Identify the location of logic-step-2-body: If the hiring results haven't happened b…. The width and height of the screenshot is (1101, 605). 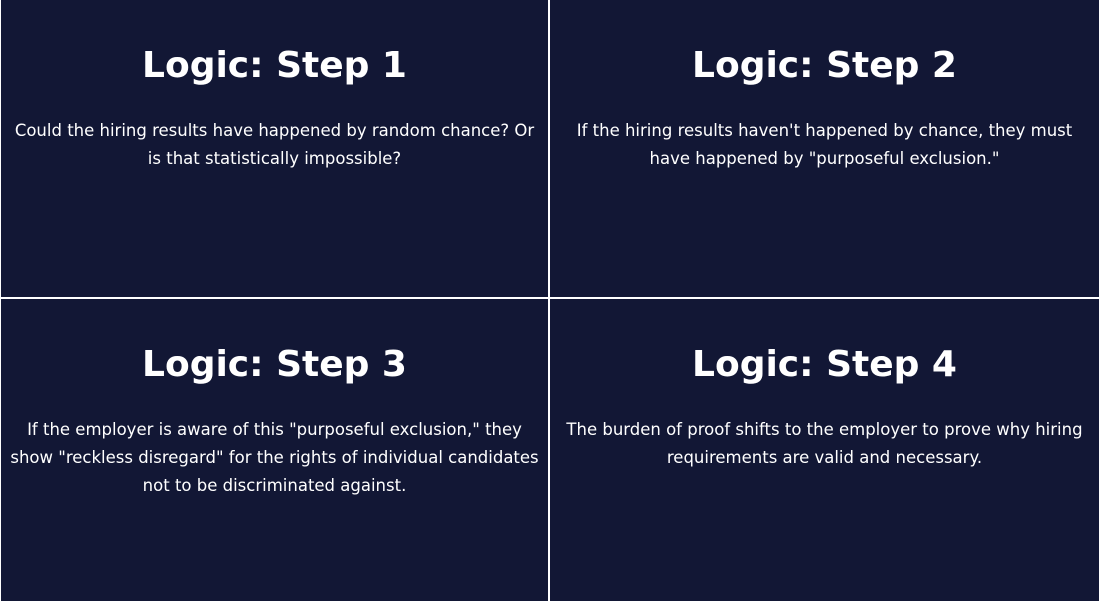
(824, 144).